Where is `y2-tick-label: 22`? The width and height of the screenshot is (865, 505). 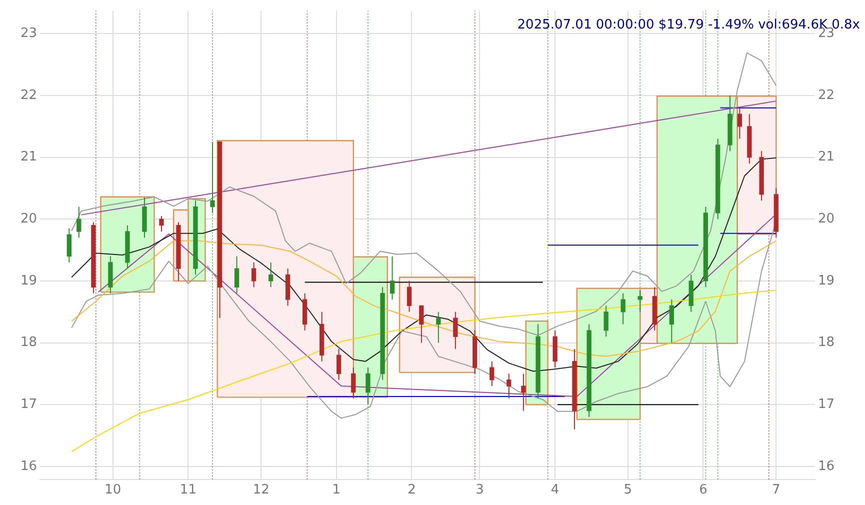
y2-tick-label: 22 is located at coordinates (826, 95).